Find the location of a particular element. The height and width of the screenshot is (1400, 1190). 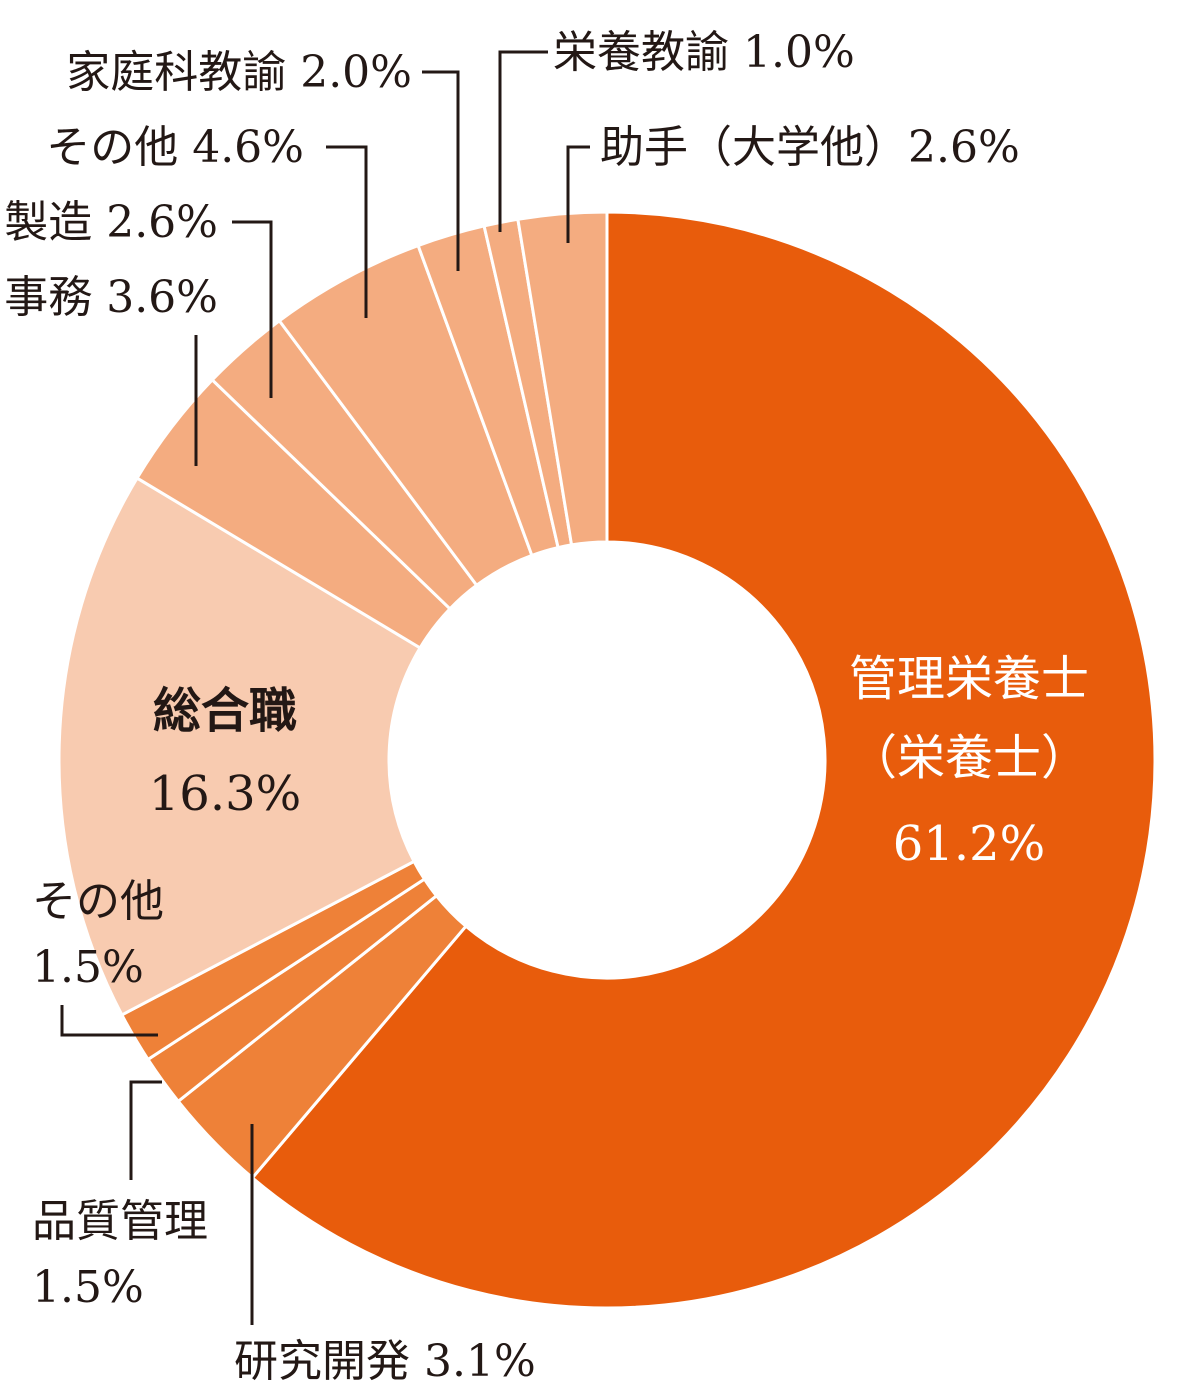

label-kanri: 管理栄養士 （栄養士） 61.2% is located at coordinates (969, 761).